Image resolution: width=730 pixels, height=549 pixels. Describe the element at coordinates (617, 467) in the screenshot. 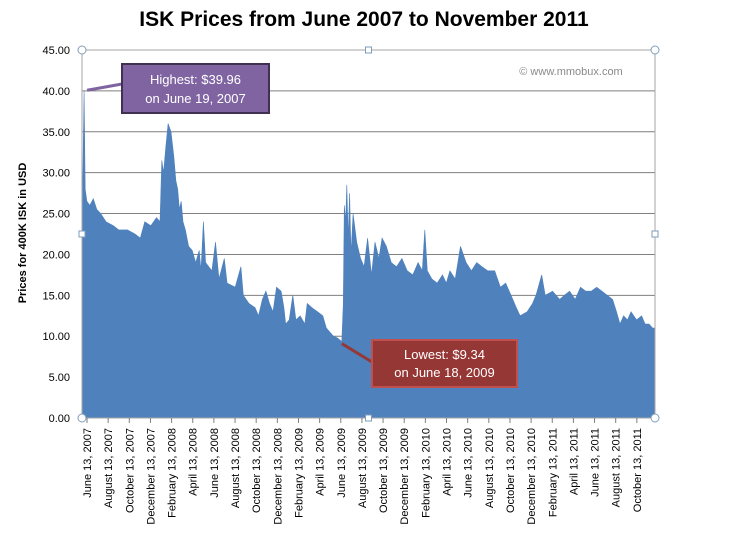

I see `x-tick-label: August 13, 2011` at that location.